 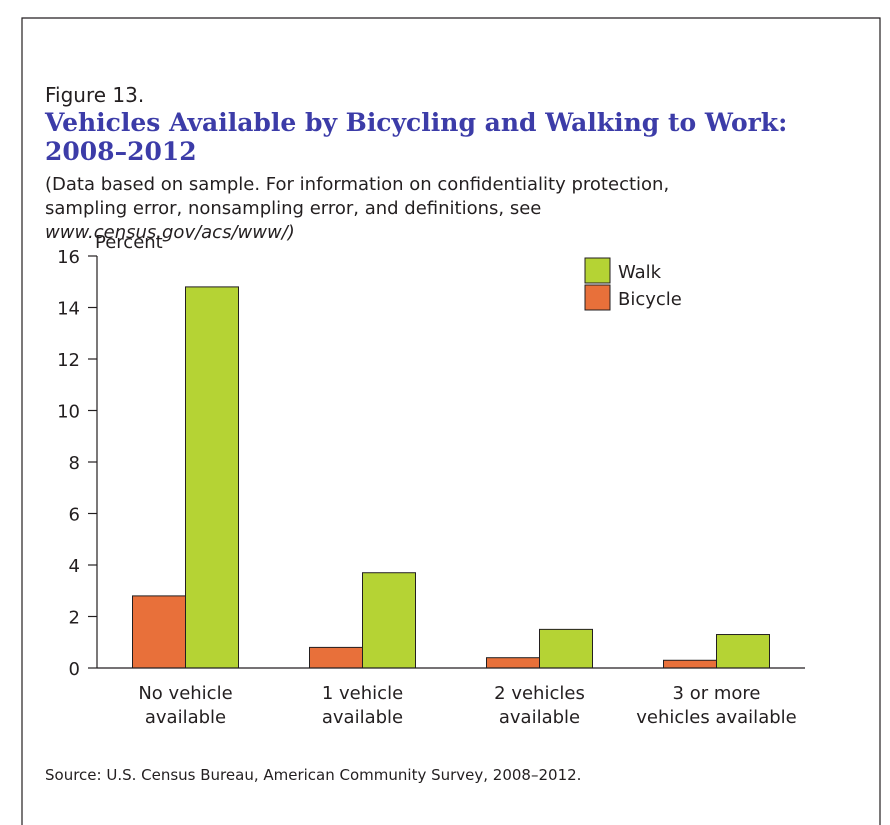 I want to click on y-tick-label: 14, so click(x=68, y=309).